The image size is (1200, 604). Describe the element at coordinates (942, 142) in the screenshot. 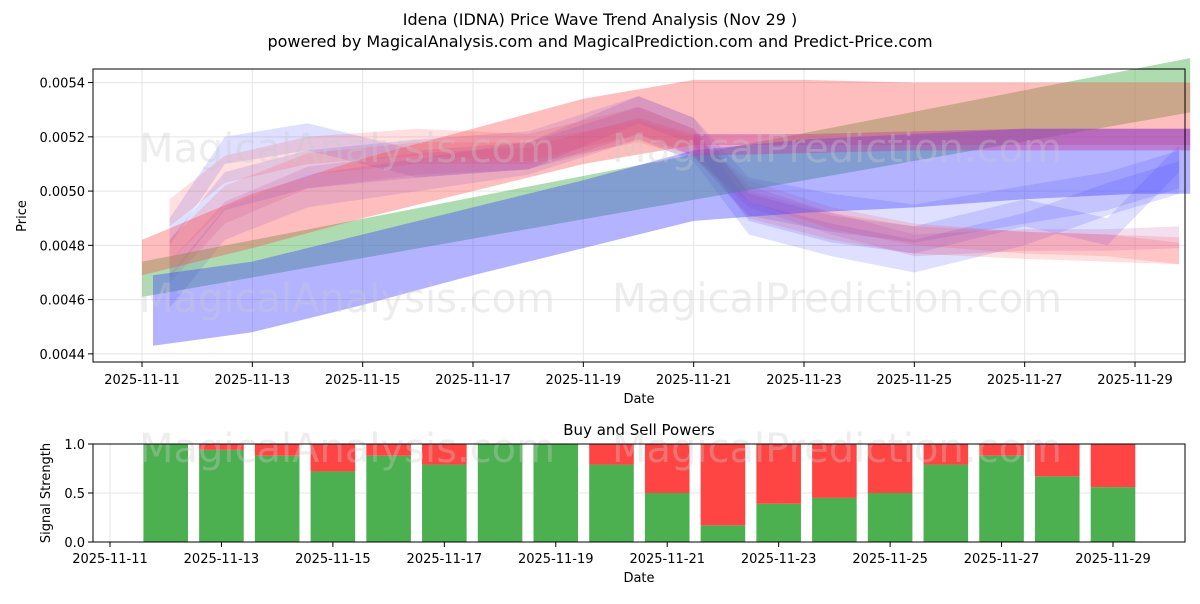

I see `magenta-trend-band` at that location.